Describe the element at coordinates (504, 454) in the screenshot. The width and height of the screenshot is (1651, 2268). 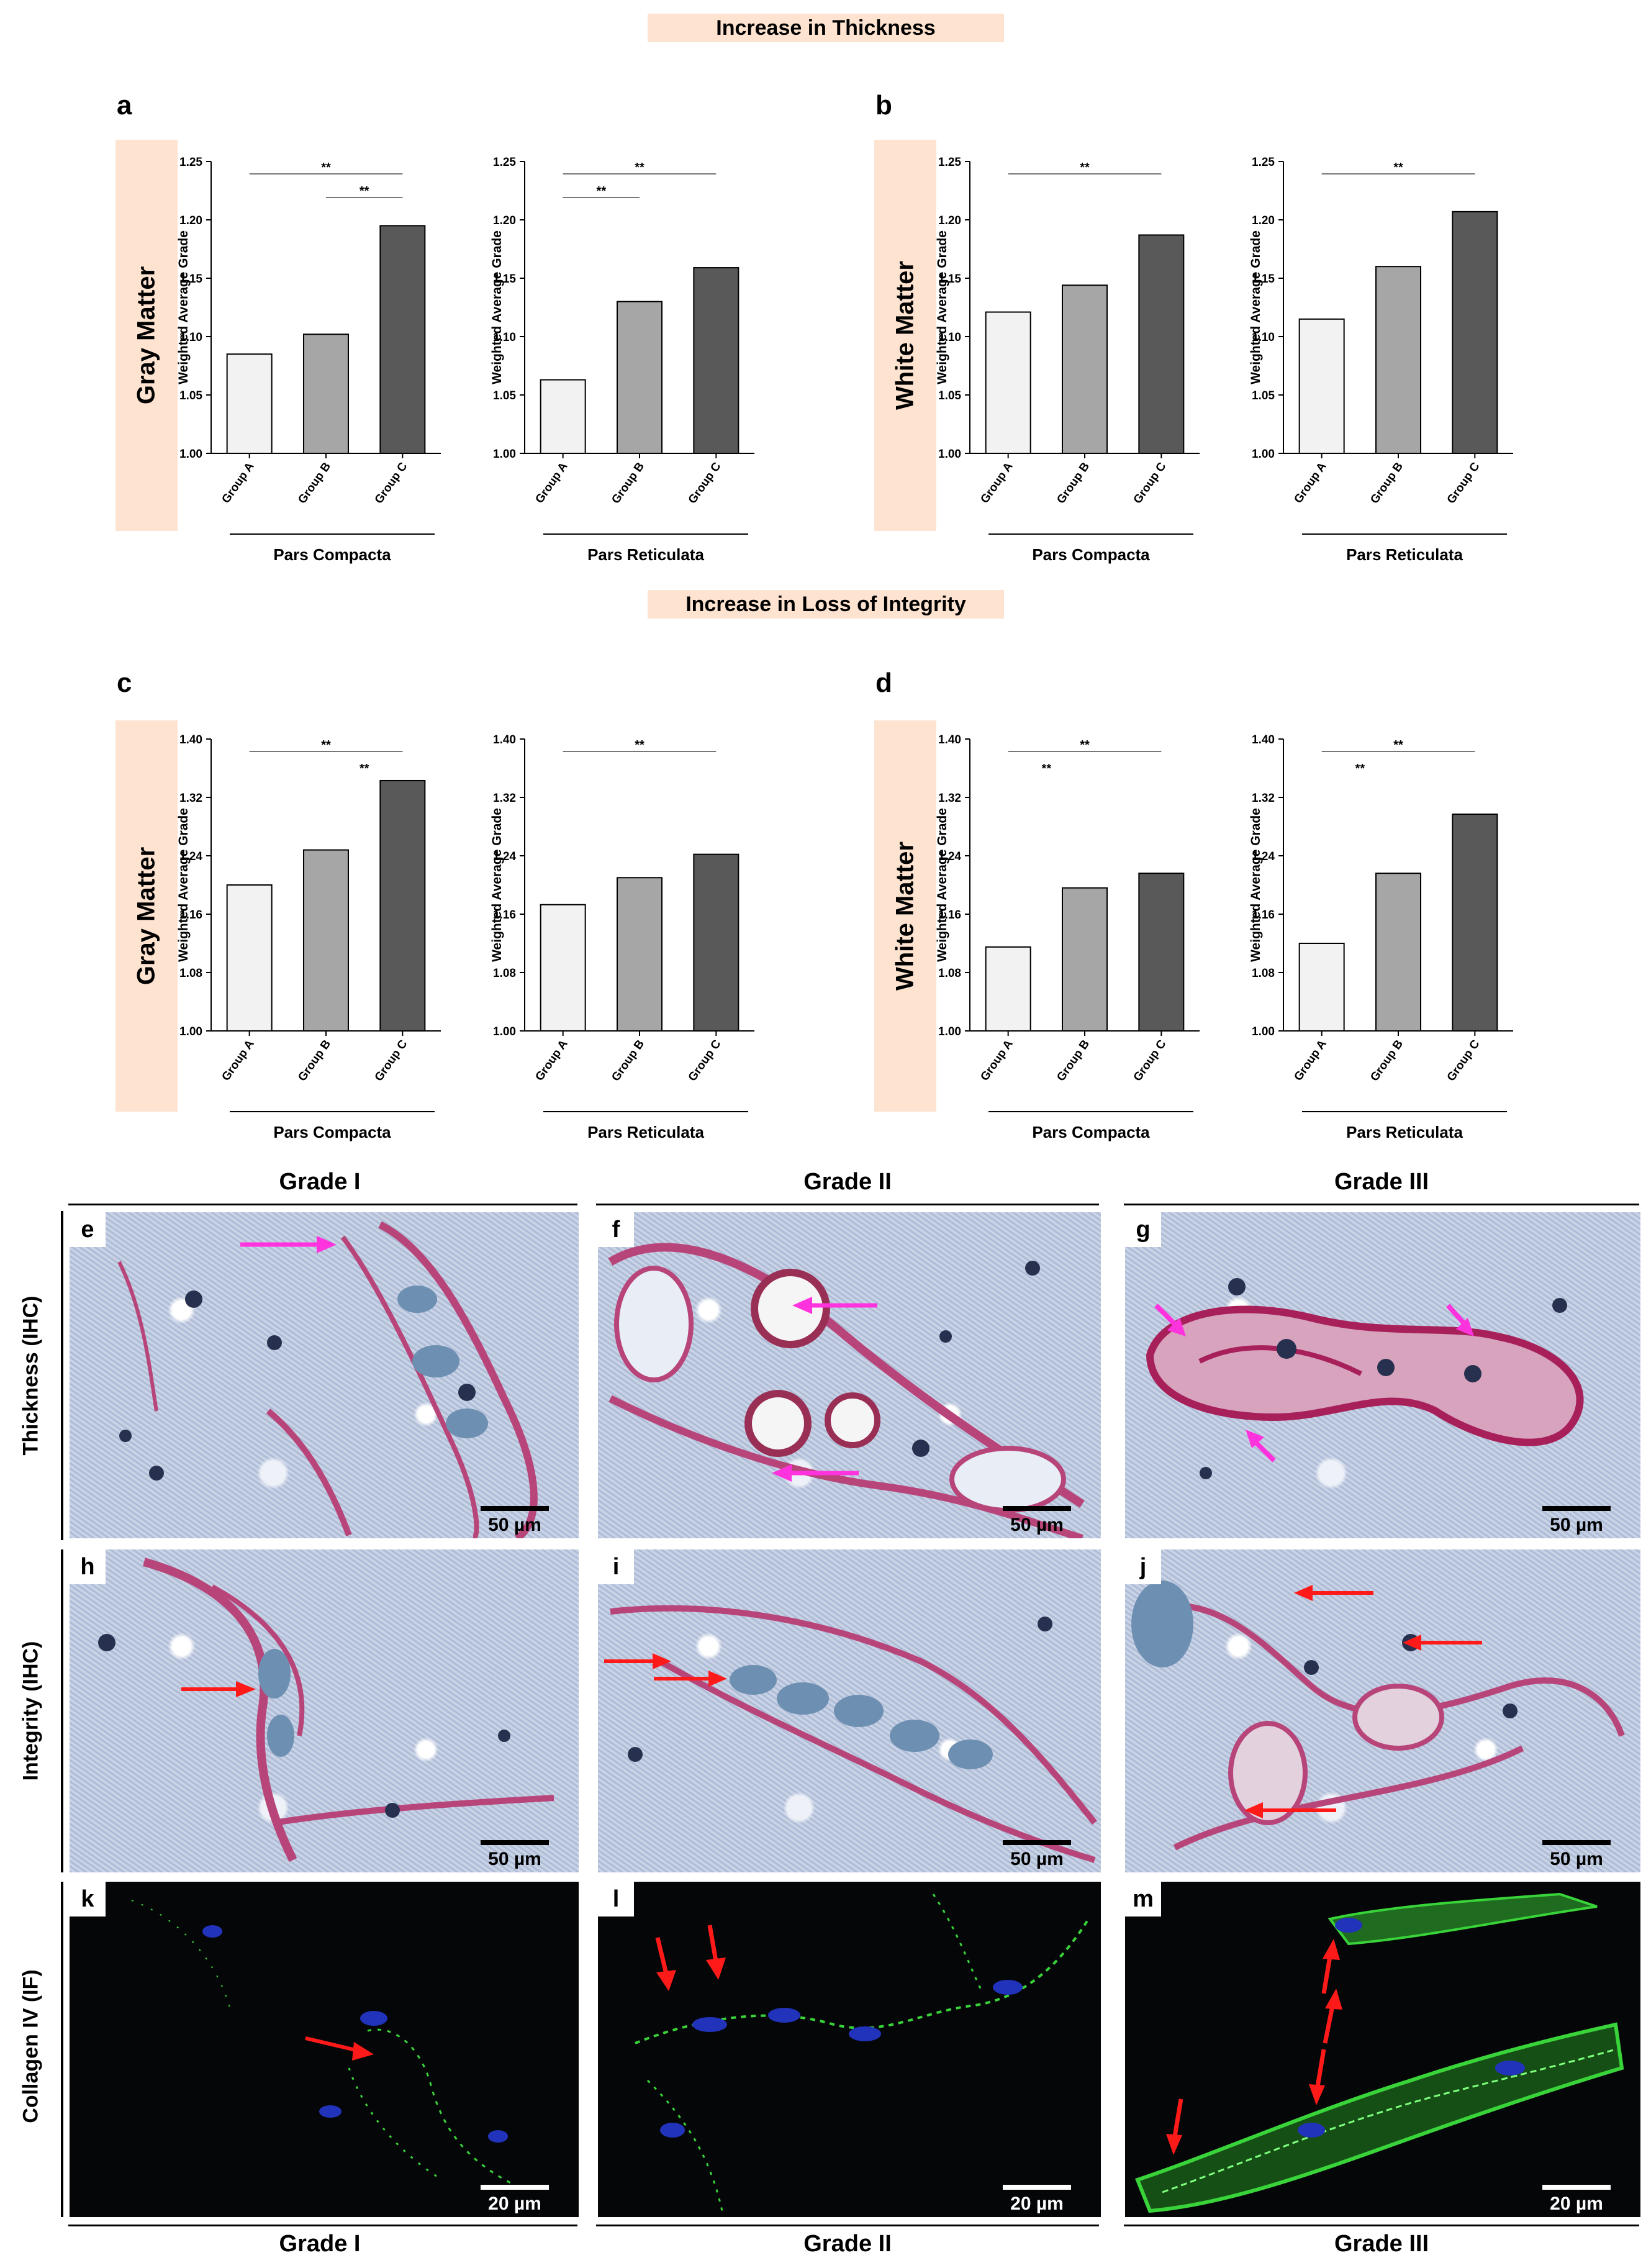
I see `y-tick-label: 1.00` at that location.